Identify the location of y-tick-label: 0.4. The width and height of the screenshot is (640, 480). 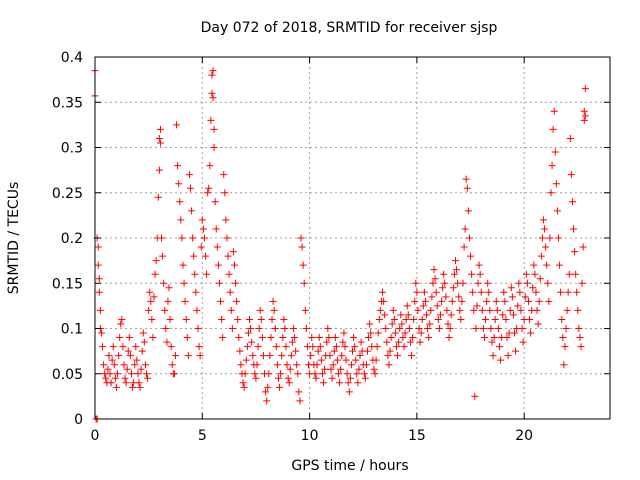
(72, 58).